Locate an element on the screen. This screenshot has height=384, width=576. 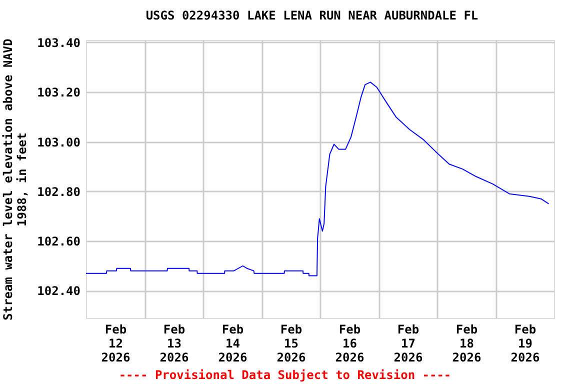
text: ---- Provisional Data Subject to Revision ---- is located at coordinates (285, 375).